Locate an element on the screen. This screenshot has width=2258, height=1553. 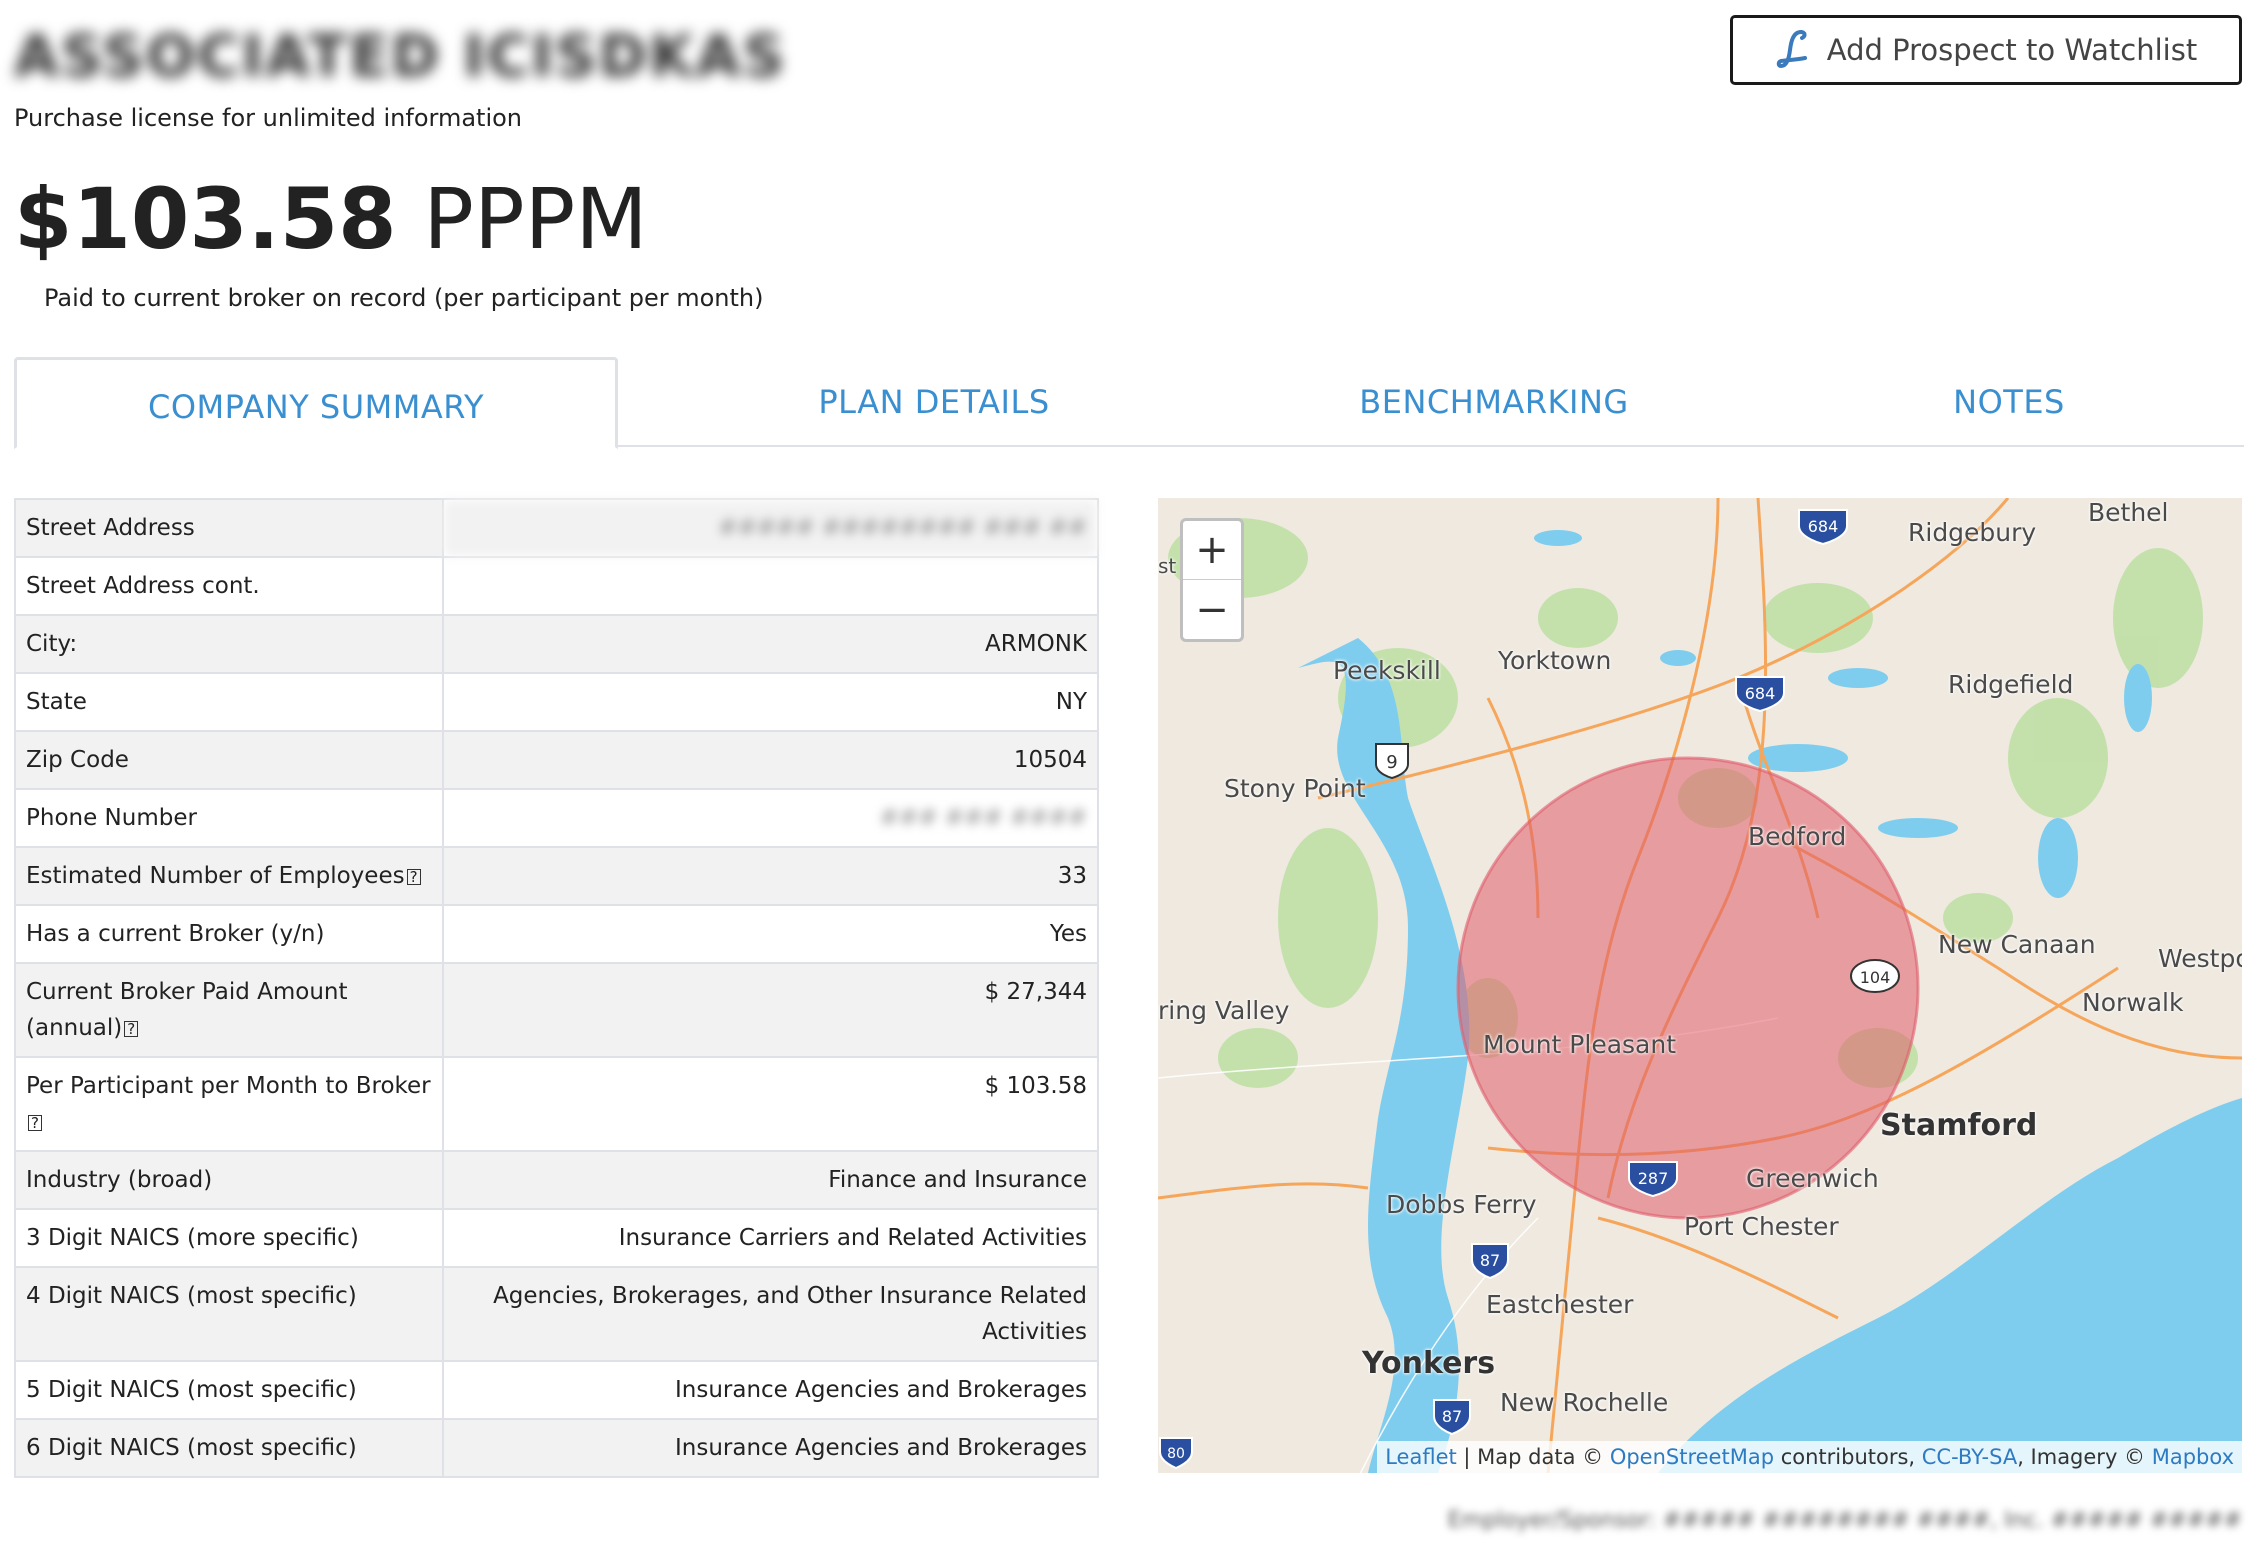
row-label: Per Participant per Month to Broker is located at coordinates (228, 1086).